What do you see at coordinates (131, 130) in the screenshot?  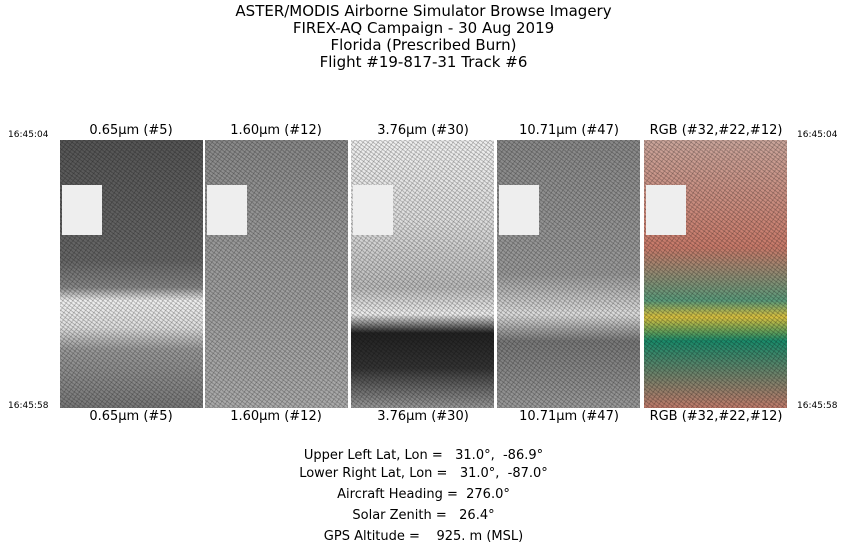 I see `panel-label-top-1: 0.65μm (#5)` at bounding box center [131, 130].